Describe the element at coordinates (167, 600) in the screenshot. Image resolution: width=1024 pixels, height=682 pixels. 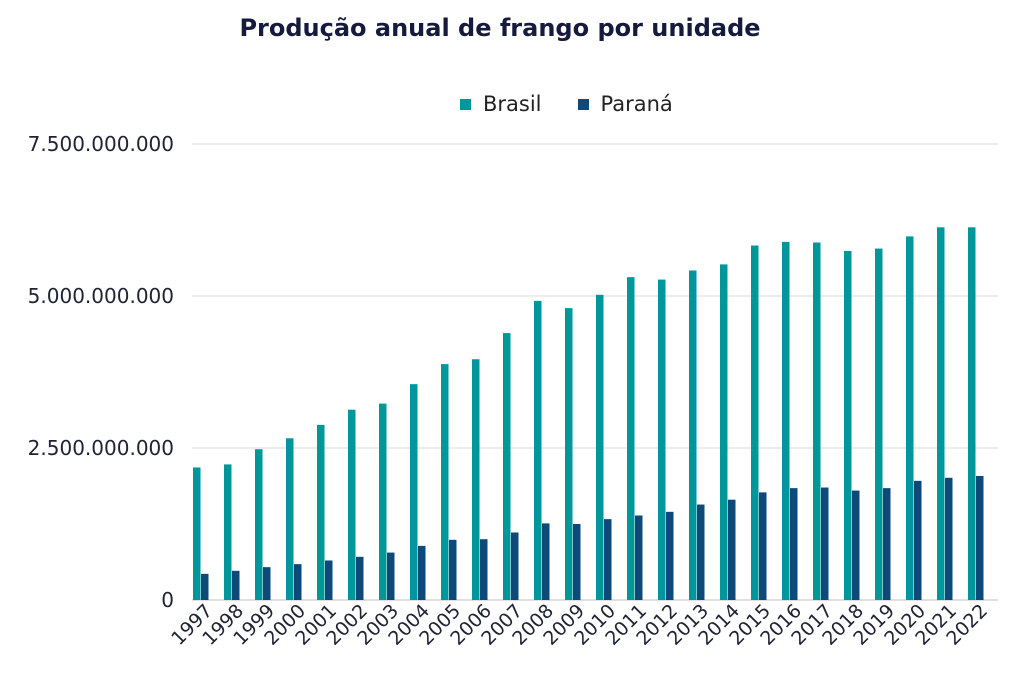
I see `y-tick-label: 0` at that location.